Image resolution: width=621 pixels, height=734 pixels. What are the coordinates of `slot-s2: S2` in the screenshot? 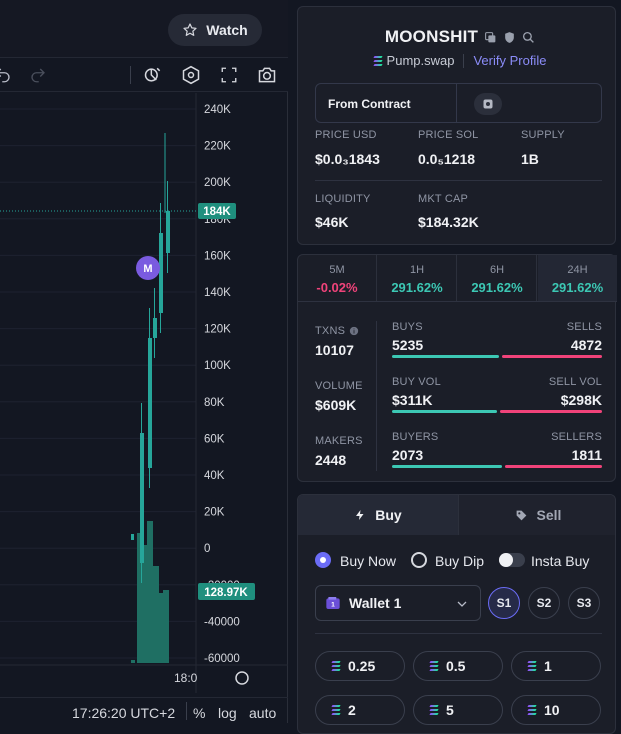 It's located at (544, 603).